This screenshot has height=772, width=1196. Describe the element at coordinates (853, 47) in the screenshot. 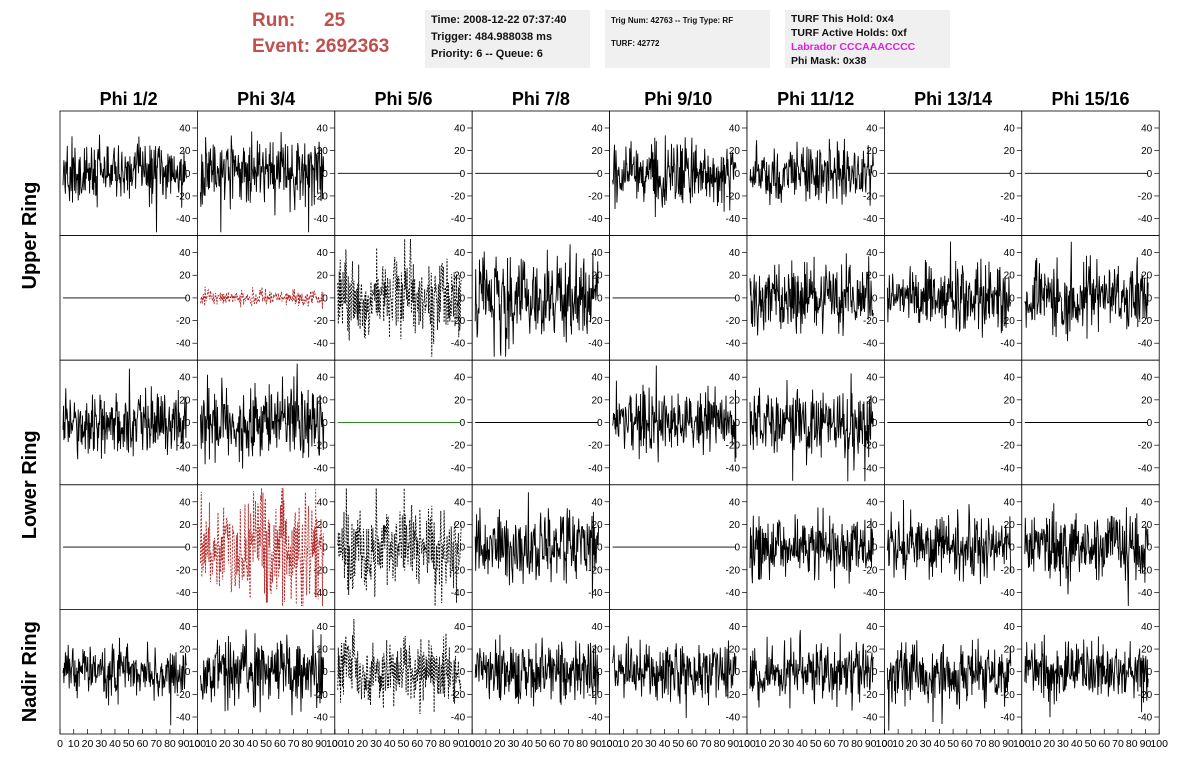

I see `labrador-text: Labrador CCCAAACCCC` at that location.